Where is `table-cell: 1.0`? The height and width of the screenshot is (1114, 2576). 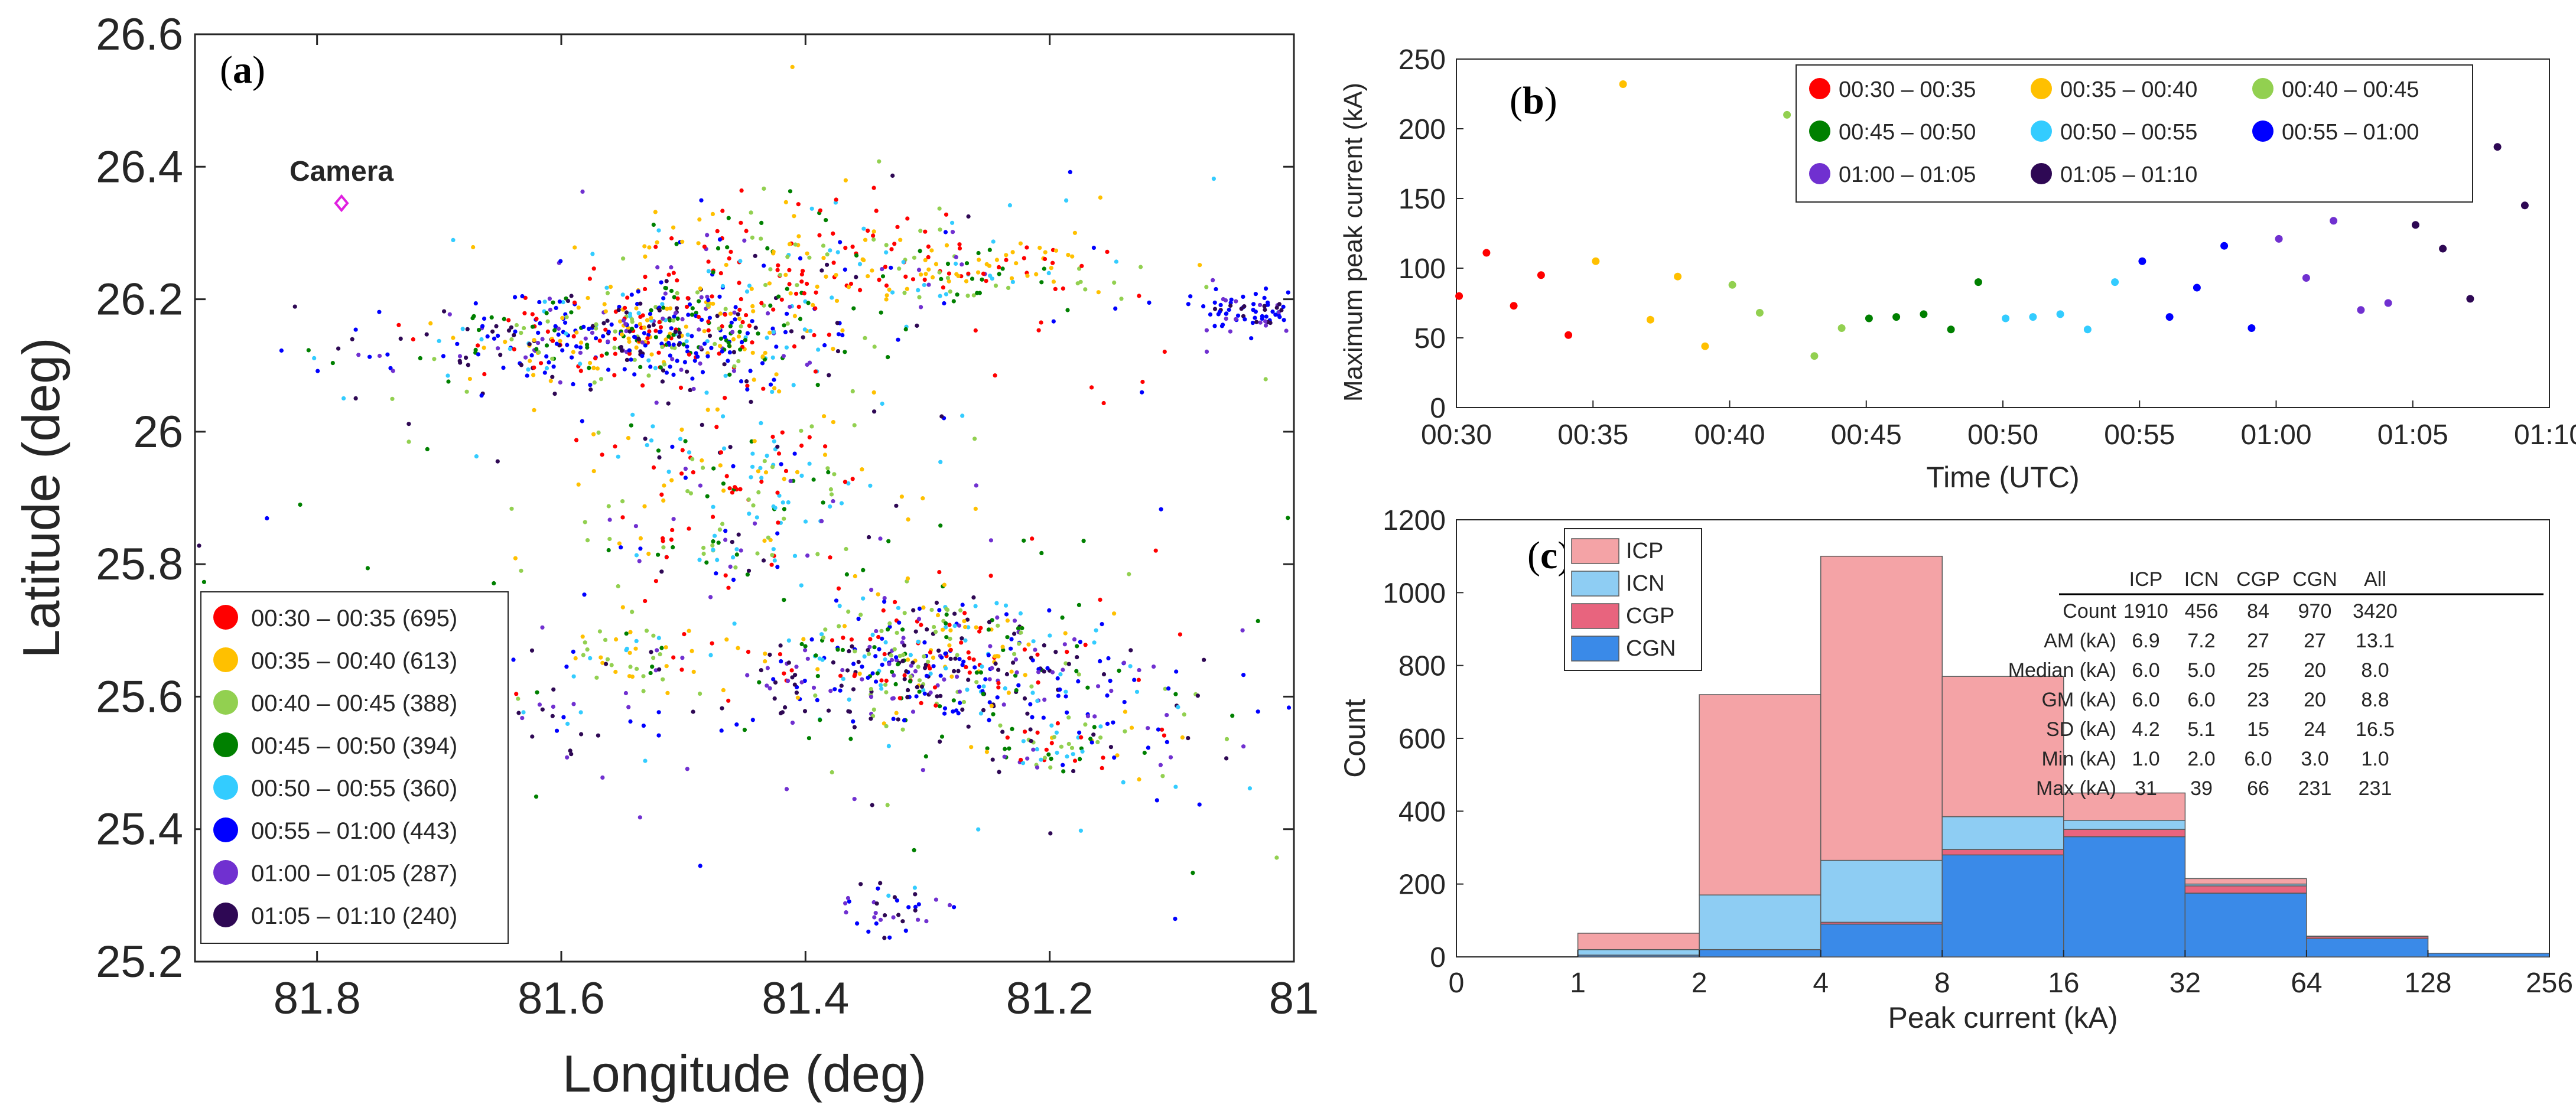 table-cell: 1.0 is located at coordinates (2375, 759).